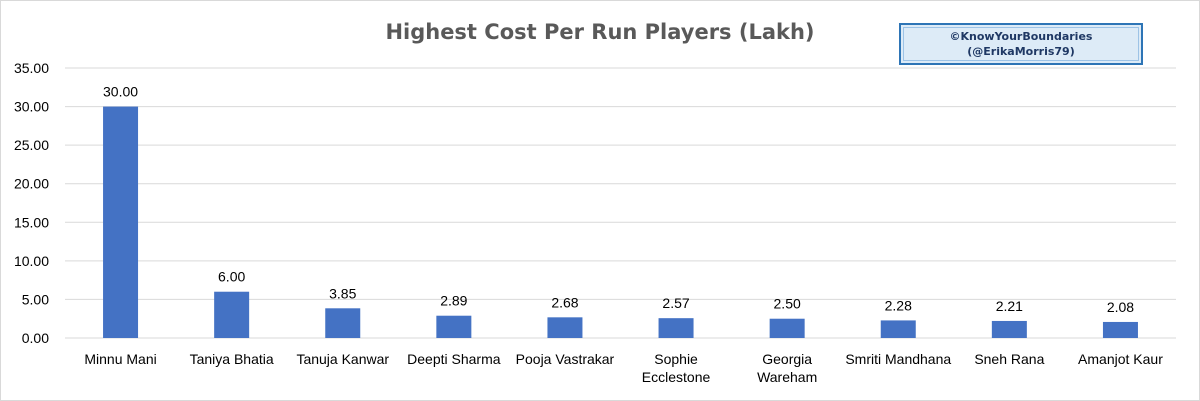  What do you see at coordinates (453, 301) in the screenshot?
I see `data-label: 2.89` at bounding box center [453, 301].